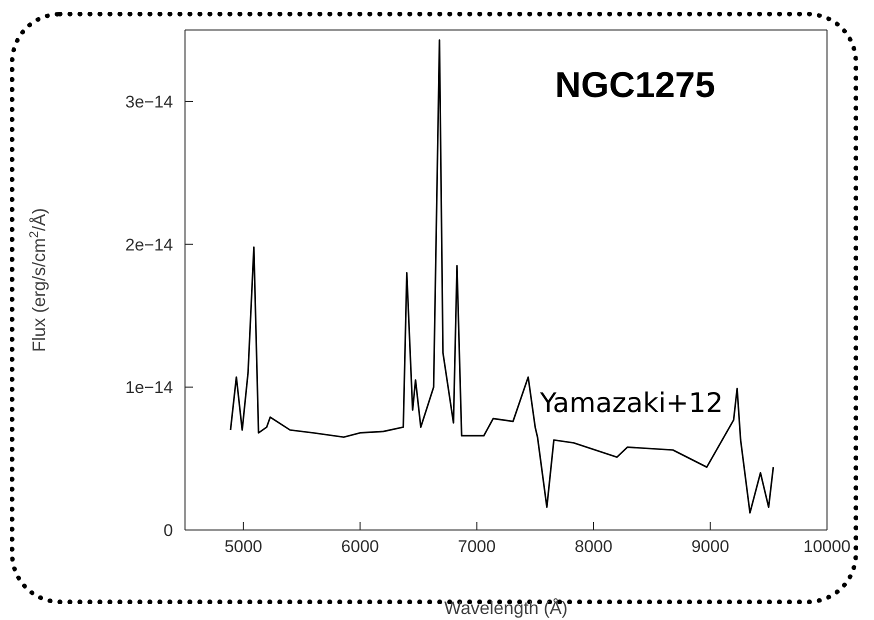 Image resolution: width=874 pixels, height=620 pixels. Describe the element at coordinates (243, 546) in the screenshot. I see `x-tick-label: 5000` at that location.